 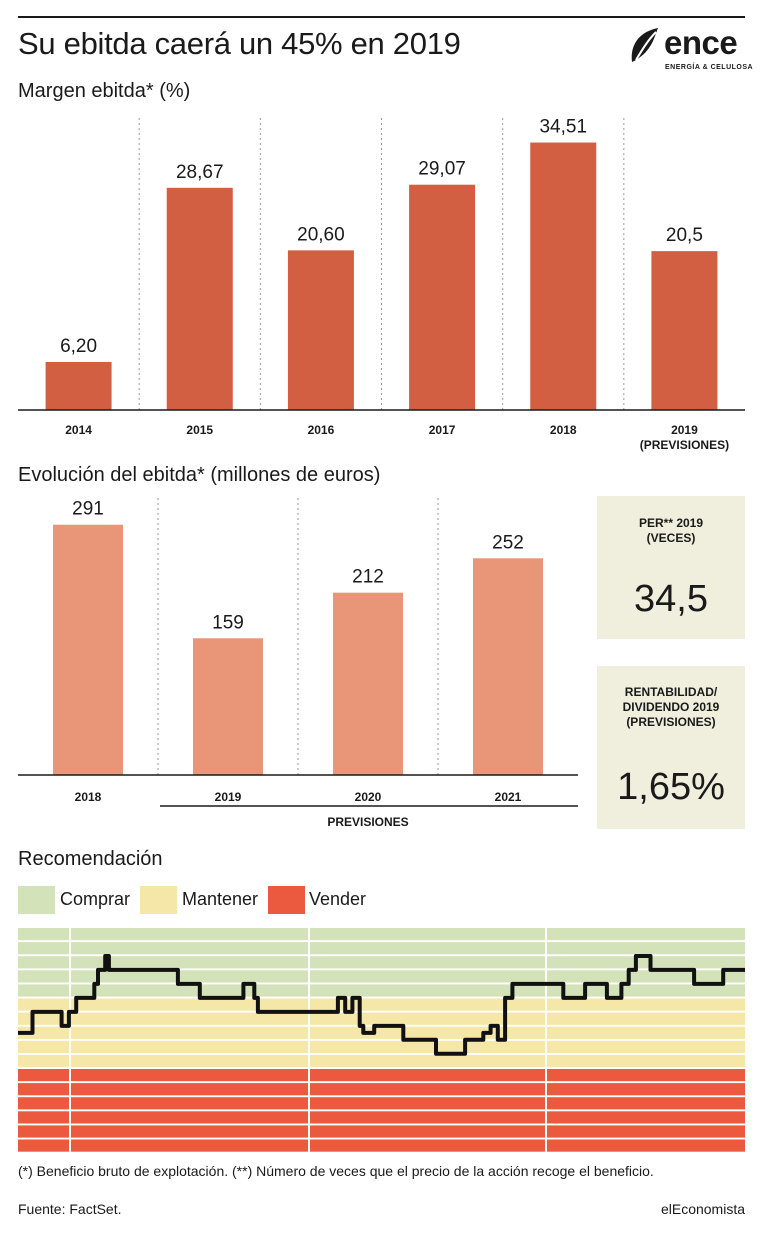 I want to click on bar-2014, so click(x=78, y=385).